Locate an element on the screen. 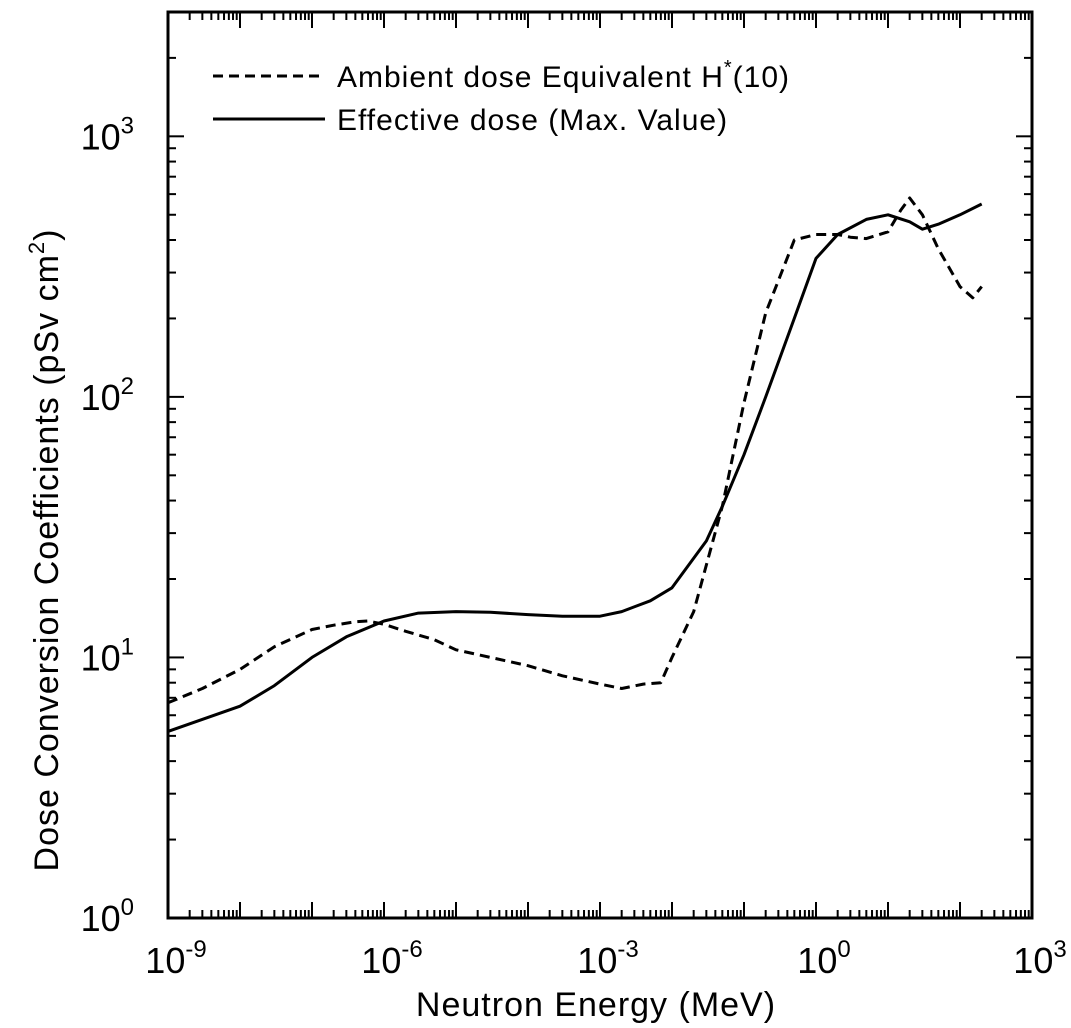  x-tick-label: 10⁻⁹ is located at coordinates (175, 958).